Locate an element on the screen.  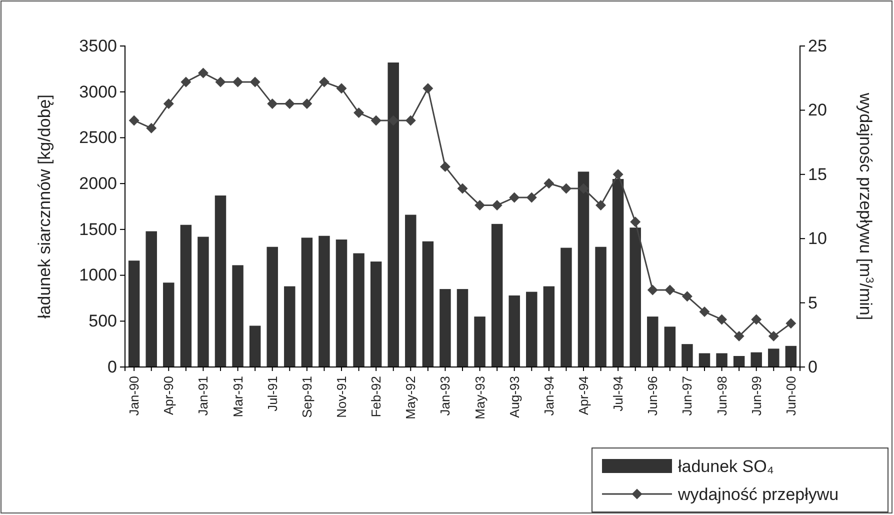
x-tick-label: Sep-91 is located at coordinates (306, 397).